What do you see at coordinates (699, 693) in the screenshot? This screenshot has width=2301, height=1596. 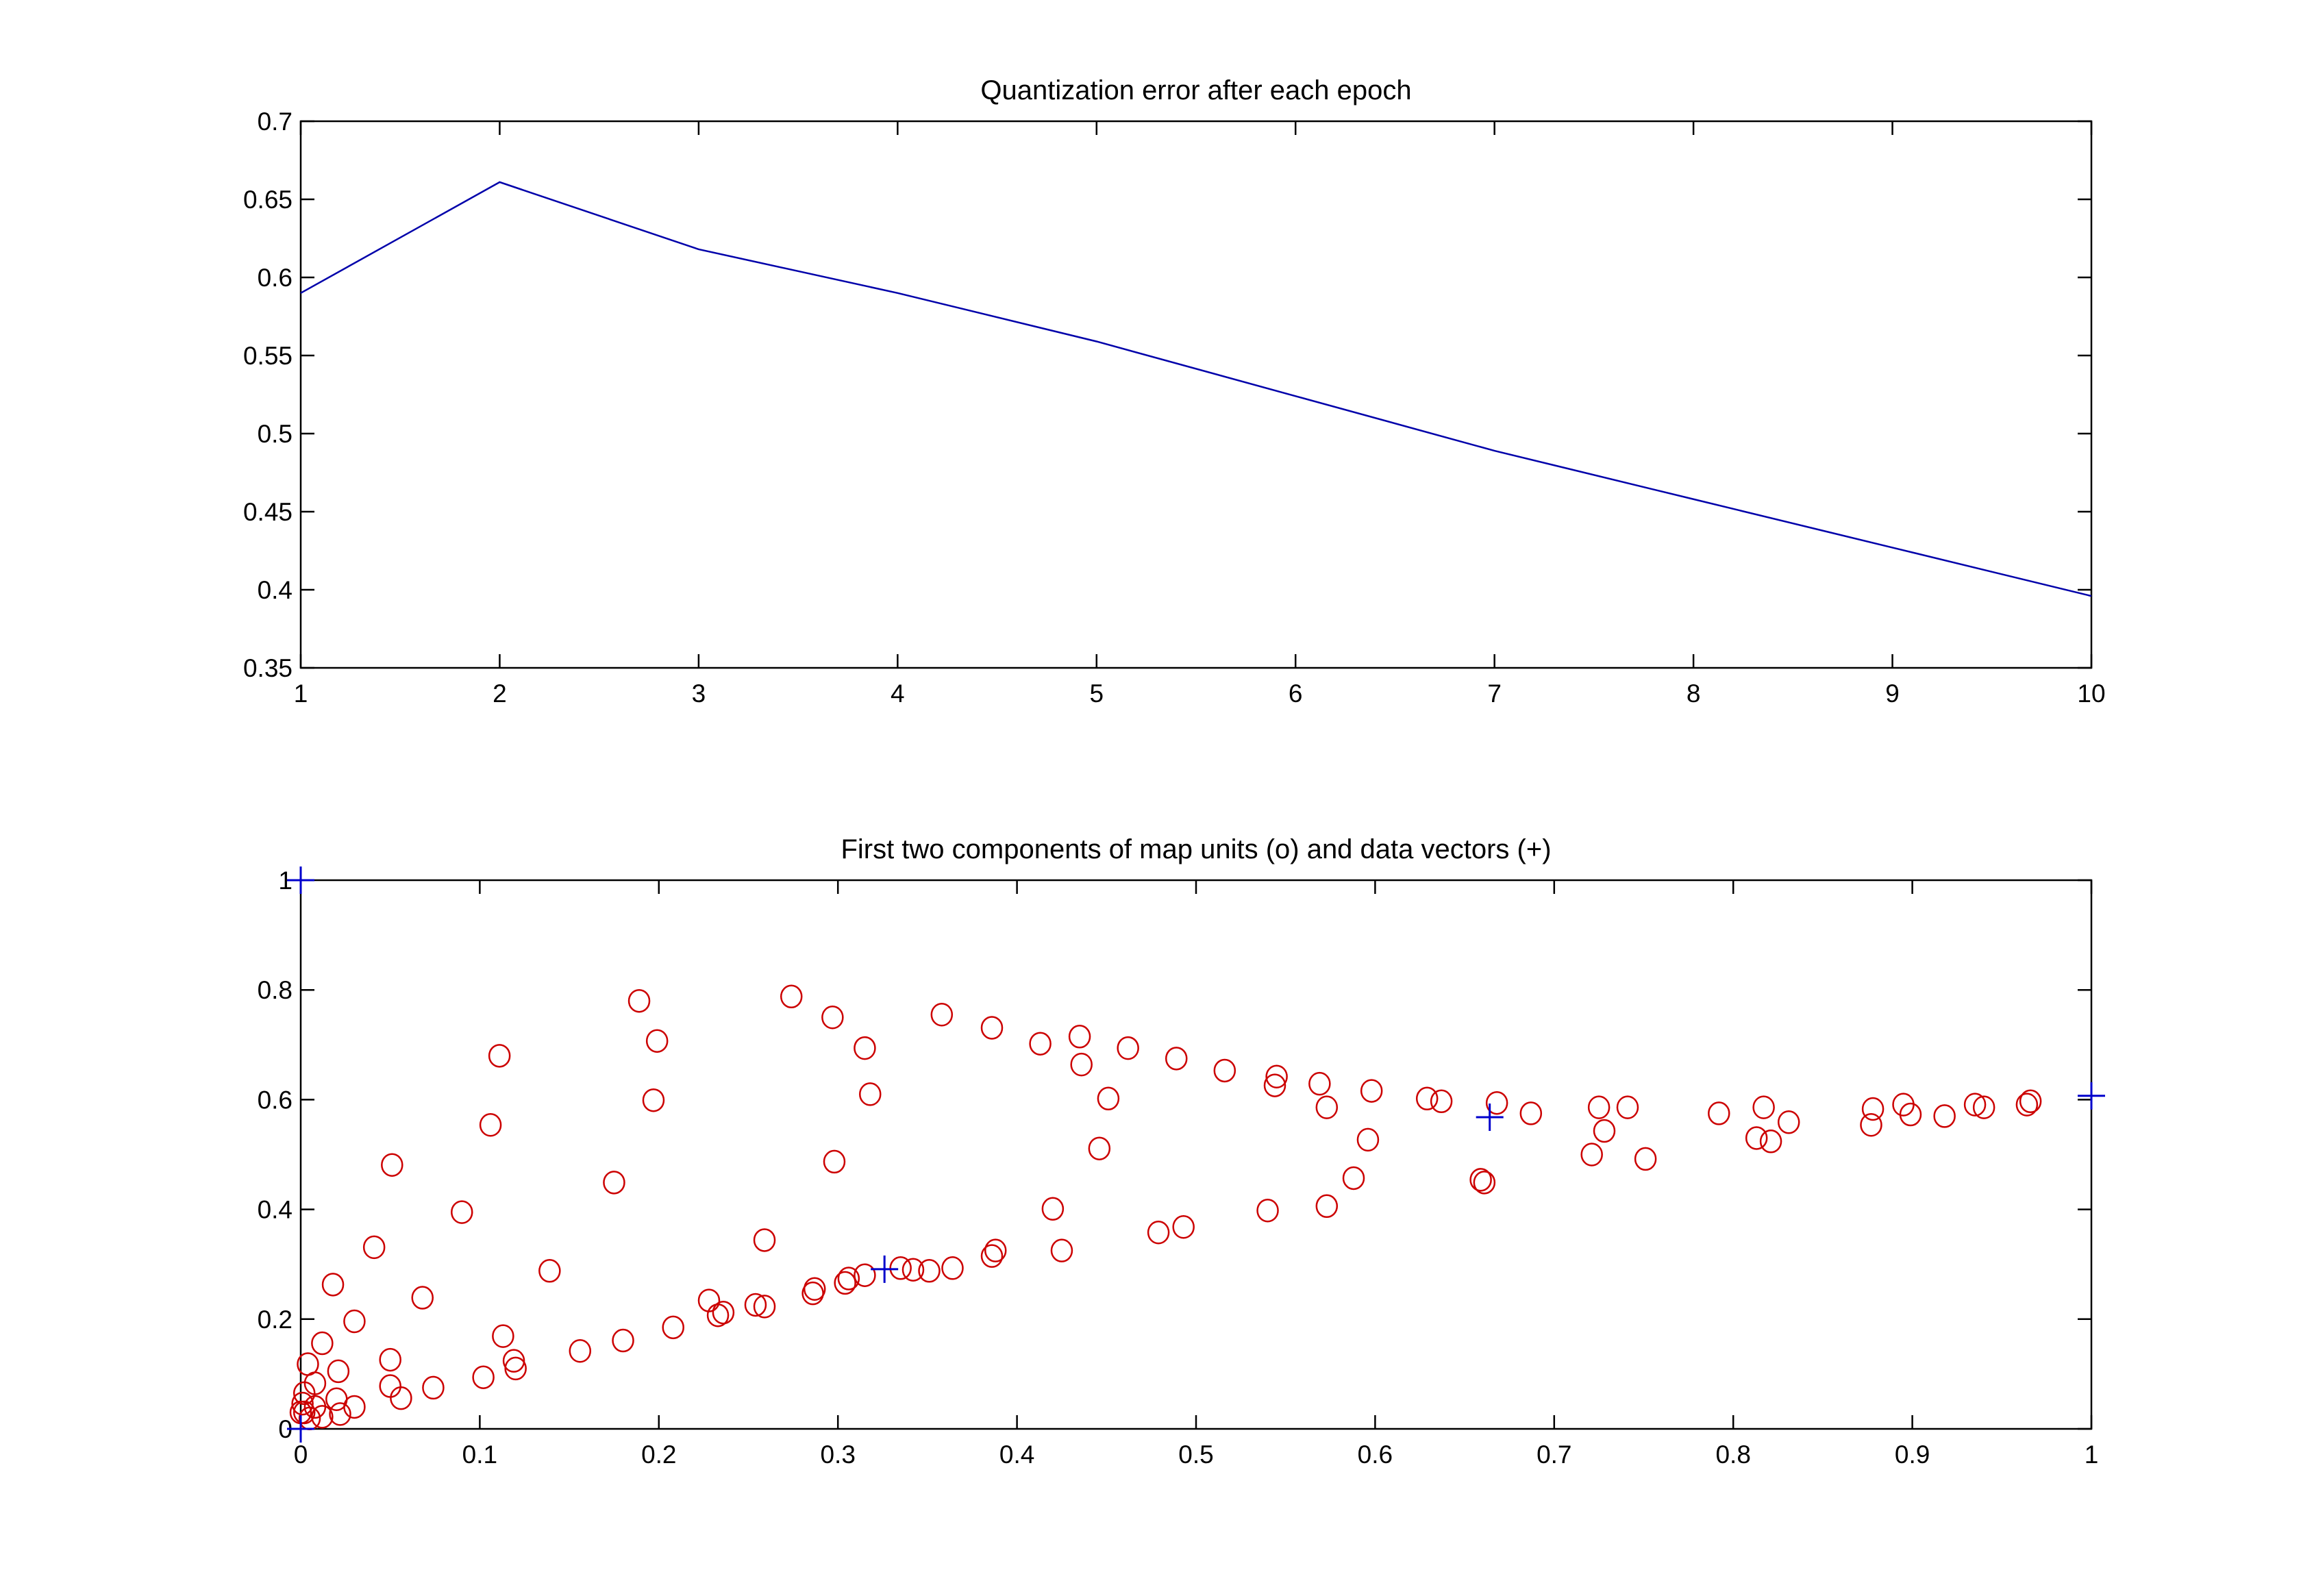 I see `x-tick-label: 3` at bounding box center [699, 693].